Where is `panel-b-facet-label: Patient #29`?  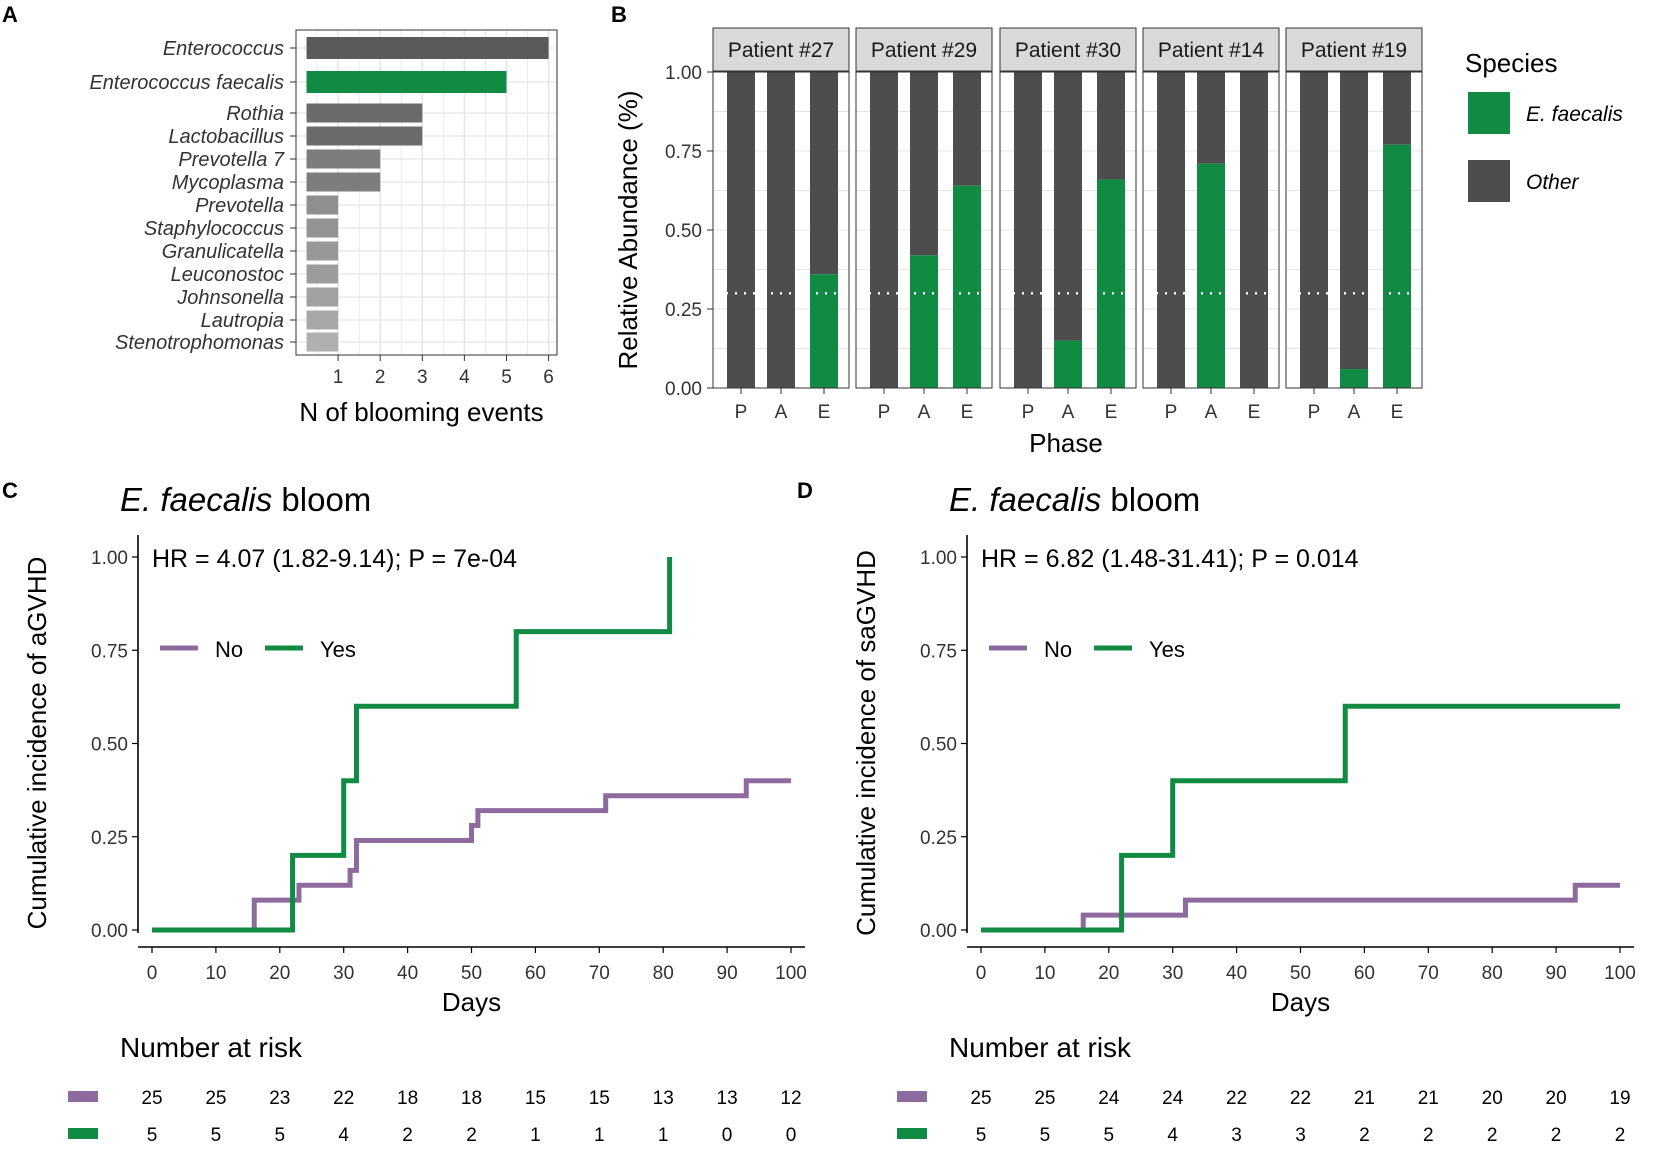 panel-b-facet-label: Patient #29 is located at coordinates (924, 50).